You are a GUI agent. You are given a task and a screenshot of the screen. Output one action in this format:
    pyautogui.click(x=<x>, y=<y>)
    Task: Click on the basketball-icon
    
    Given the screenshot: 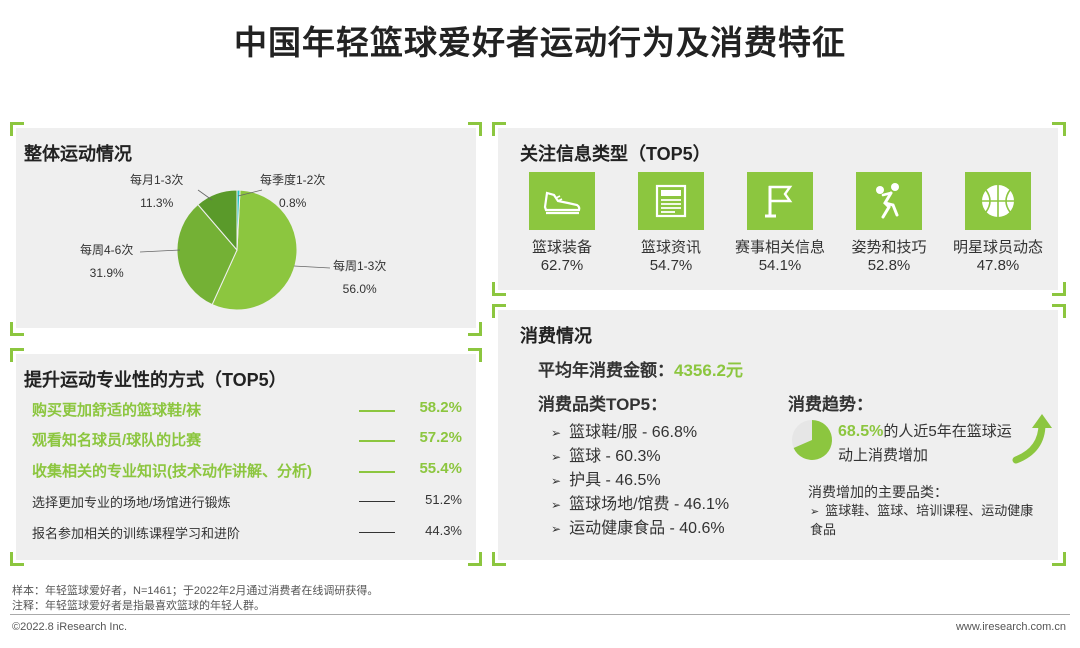 What is the action you would take?
    pyautogui.click(x=998, y=201)
    